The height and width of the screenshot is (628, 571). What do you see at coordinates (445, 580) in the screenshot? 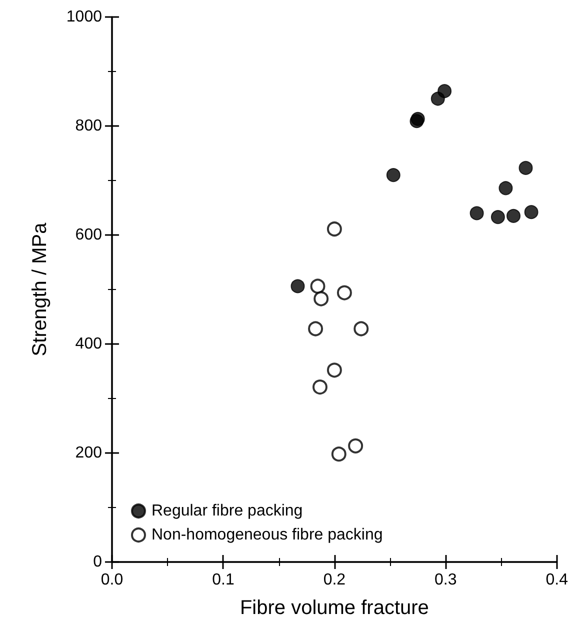
I see `x-tick-label: 0.3` at bounding box center [445, 580].